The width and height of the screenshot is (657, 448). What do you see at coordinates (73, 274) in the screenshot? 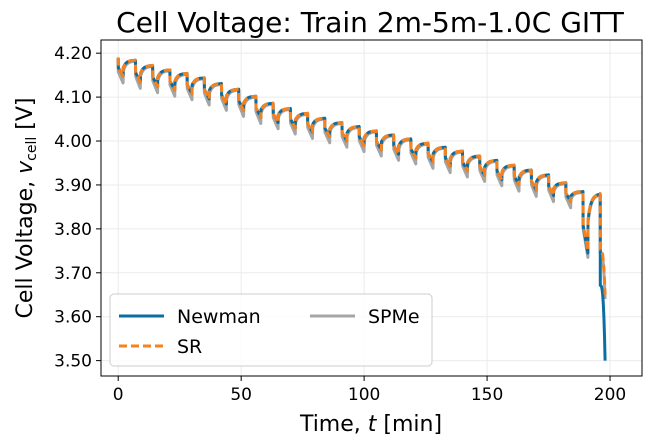
I see `y-tick-label: 3.70` at bounding box center [73, 274].